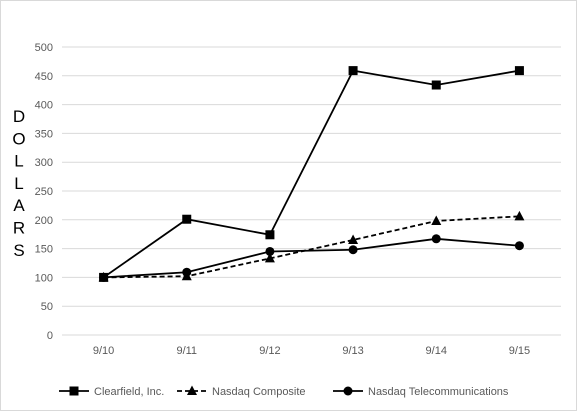  What do you see at coordinates (19, 205) in the screenshot?
I see `y-axis-label-letter: A` at bounding box center [19, 205].